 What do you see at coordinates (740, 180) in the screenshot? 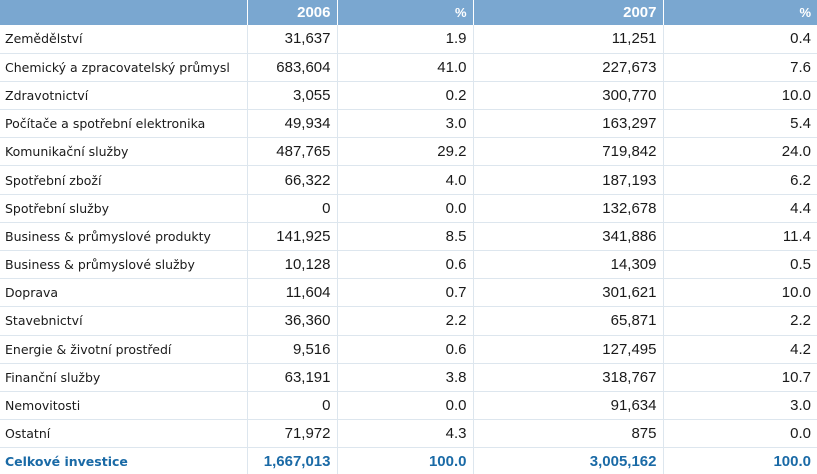
I see `percent-2007: 6.2` at bounding box center [740, 180].